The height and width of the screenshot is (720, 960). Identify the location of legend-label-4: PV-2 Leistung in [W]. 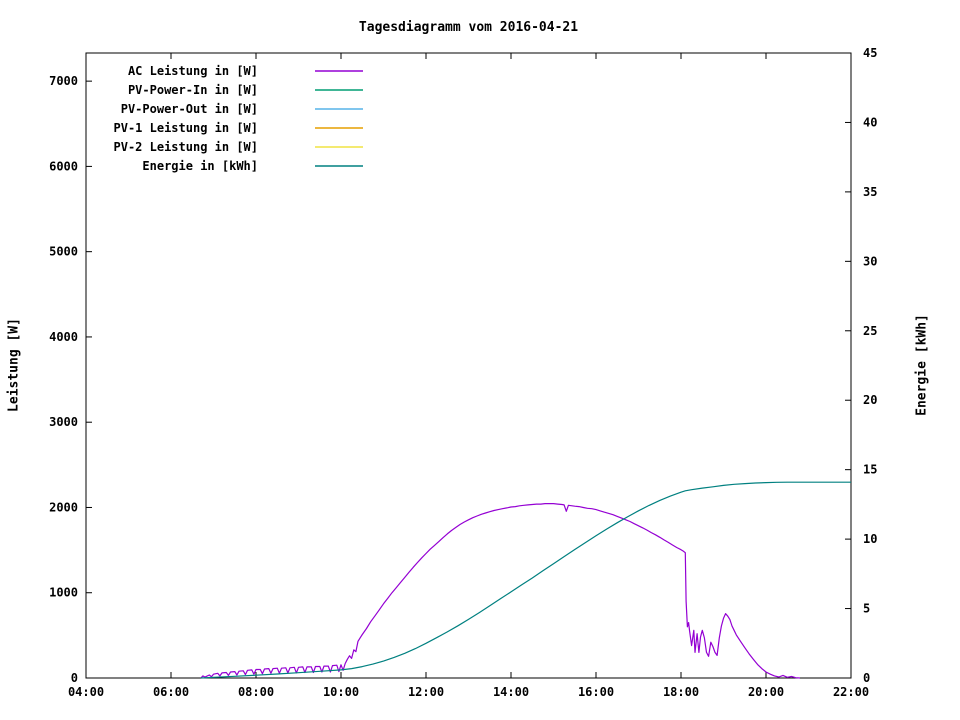
(186, 147).